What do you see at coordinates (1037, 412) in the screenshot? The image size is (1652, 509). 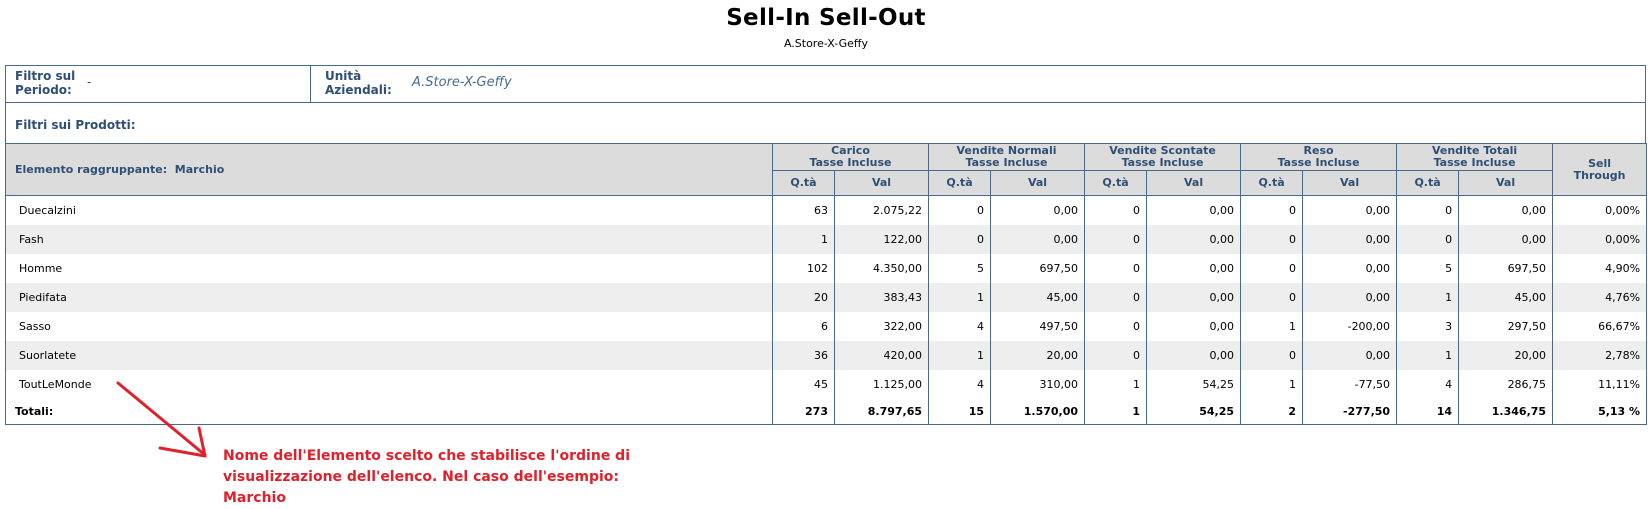 I see `table-cell: 1.570,00` at bounding box center [1037, 412].